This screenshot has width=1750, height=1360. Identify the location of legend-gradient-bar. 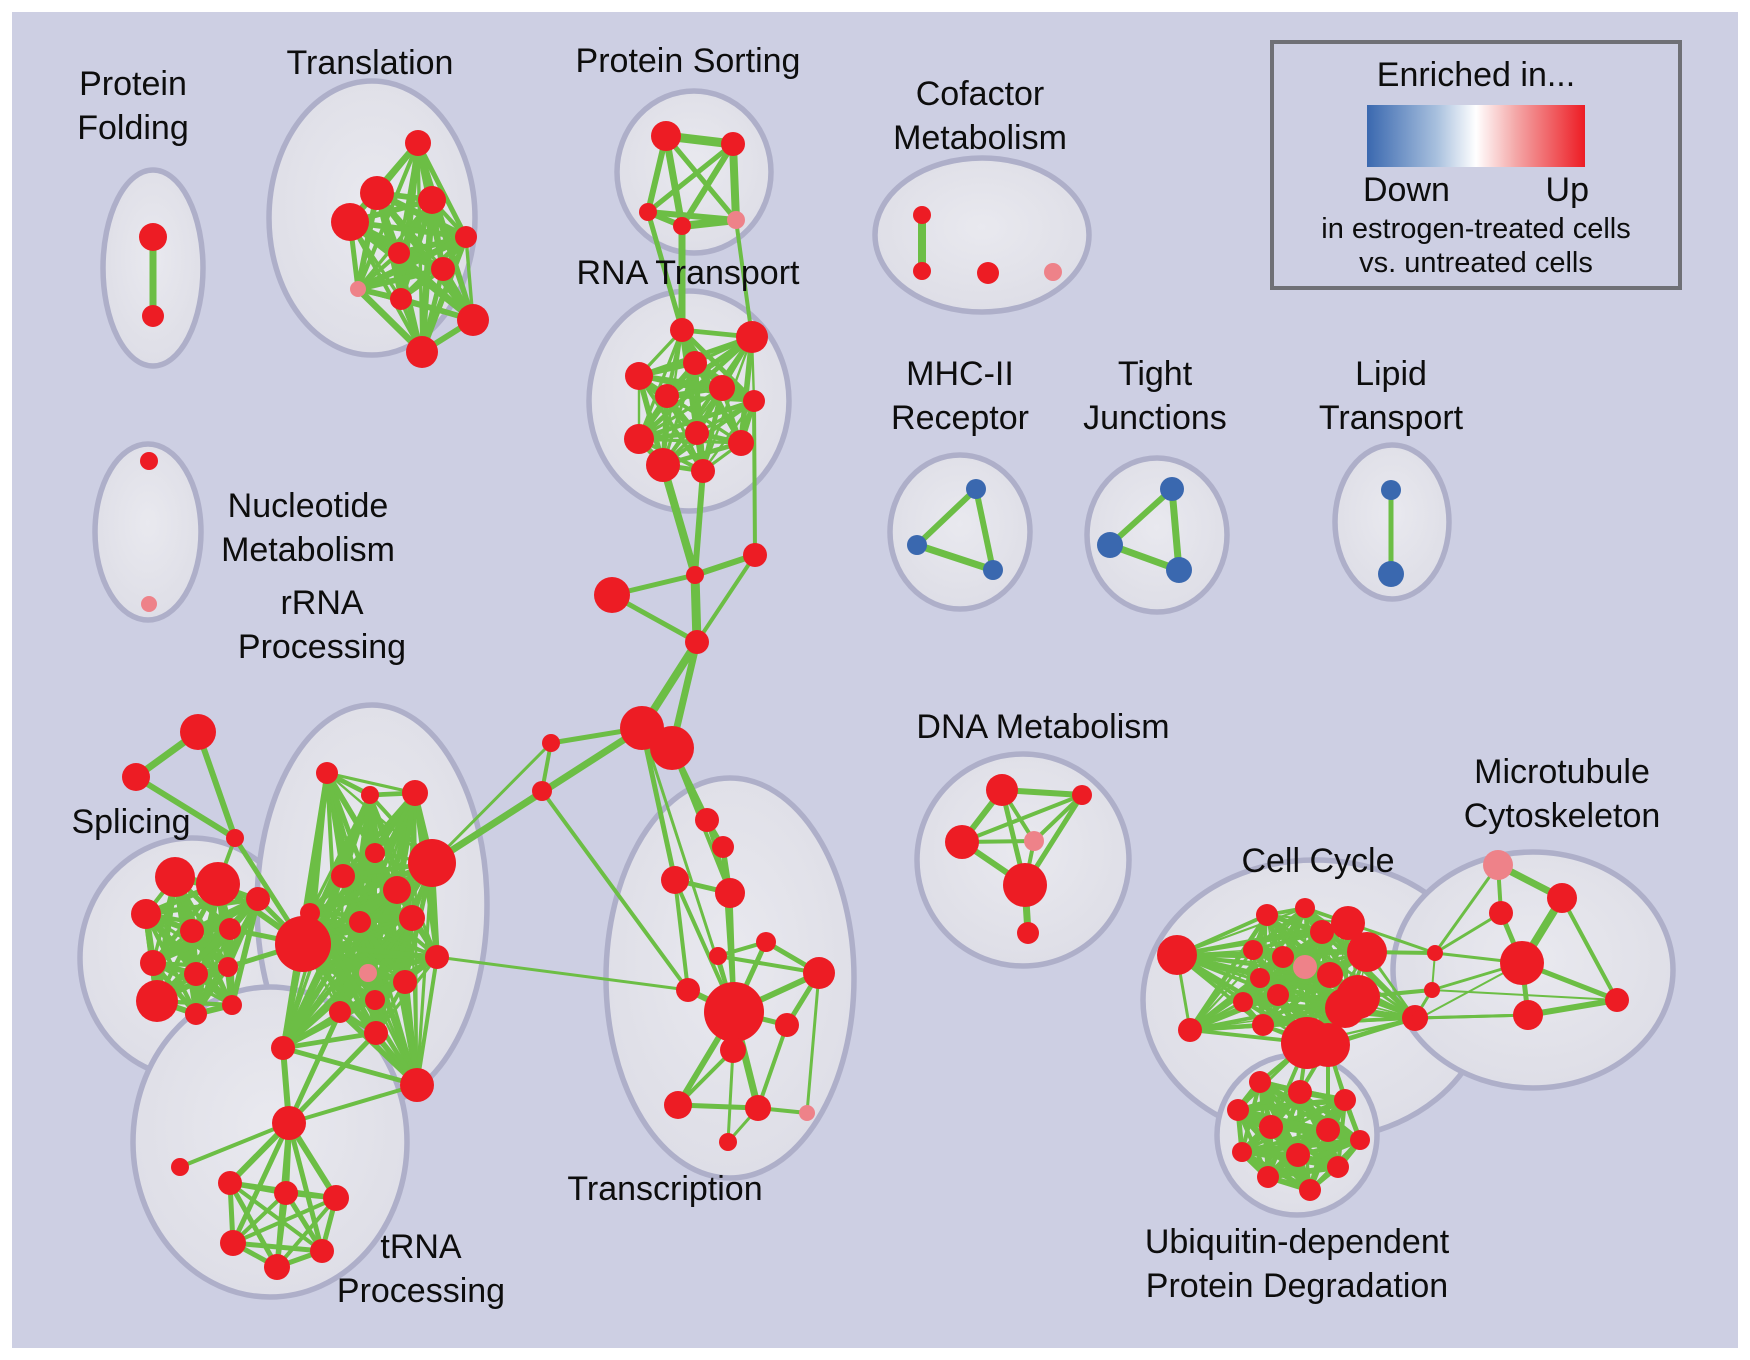
(1476, 136).